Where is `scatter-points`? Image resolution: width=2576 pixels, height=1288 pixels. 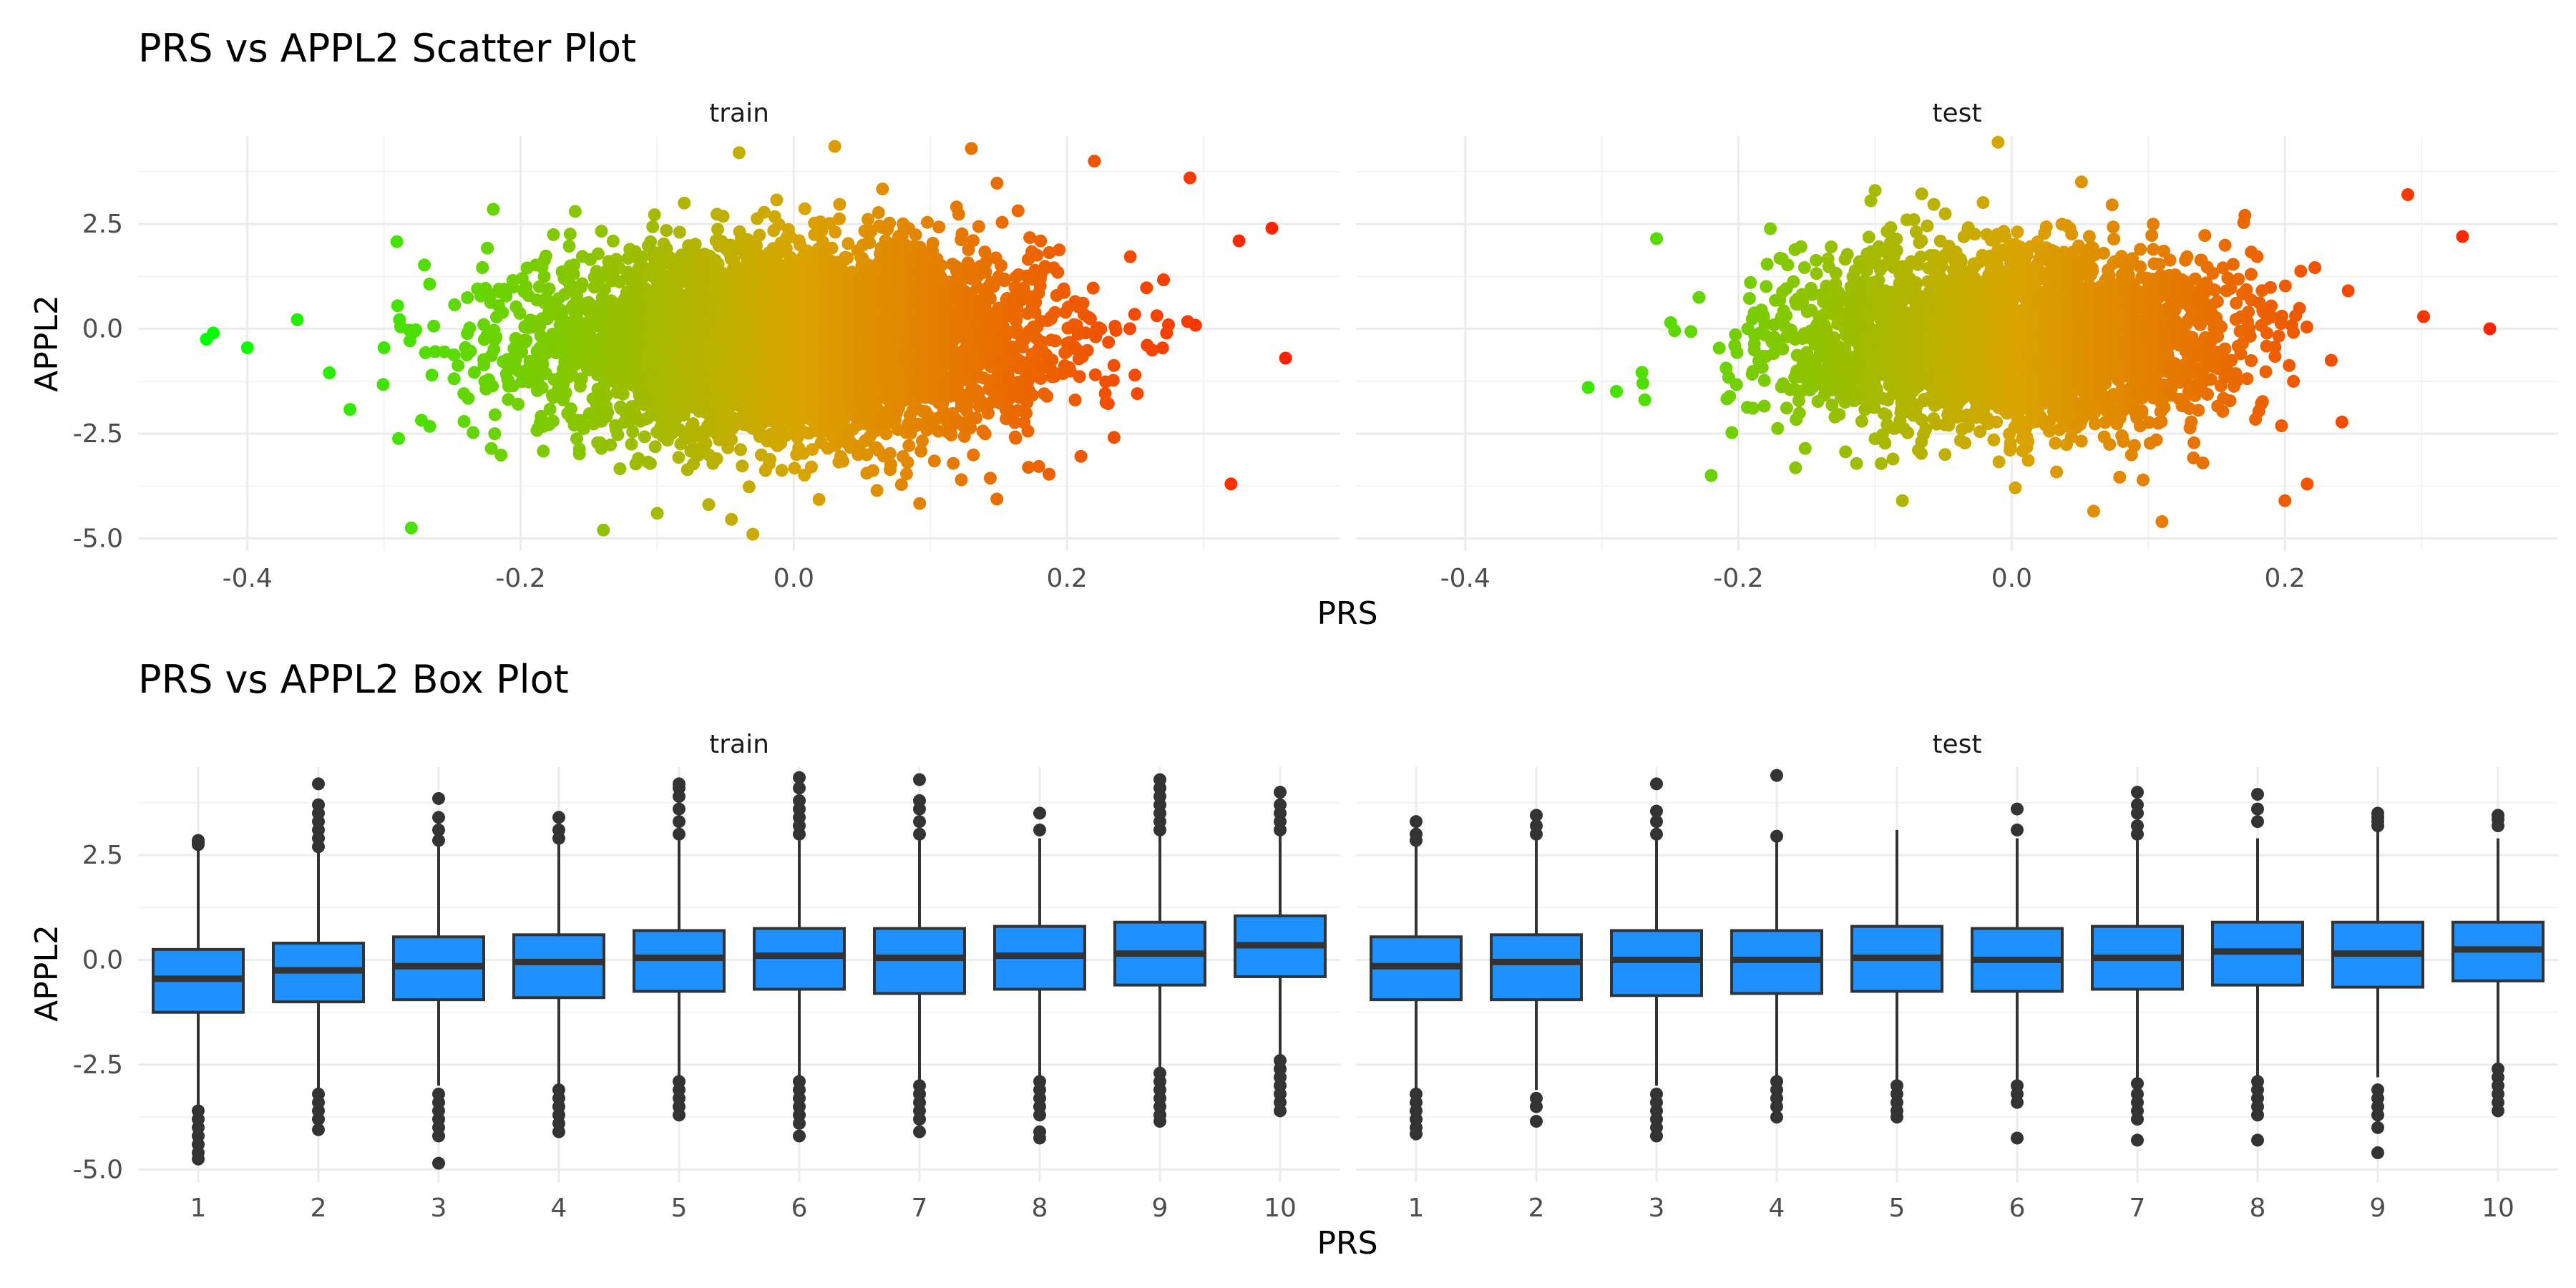 scatter-points is located at coordinates (746, 340).